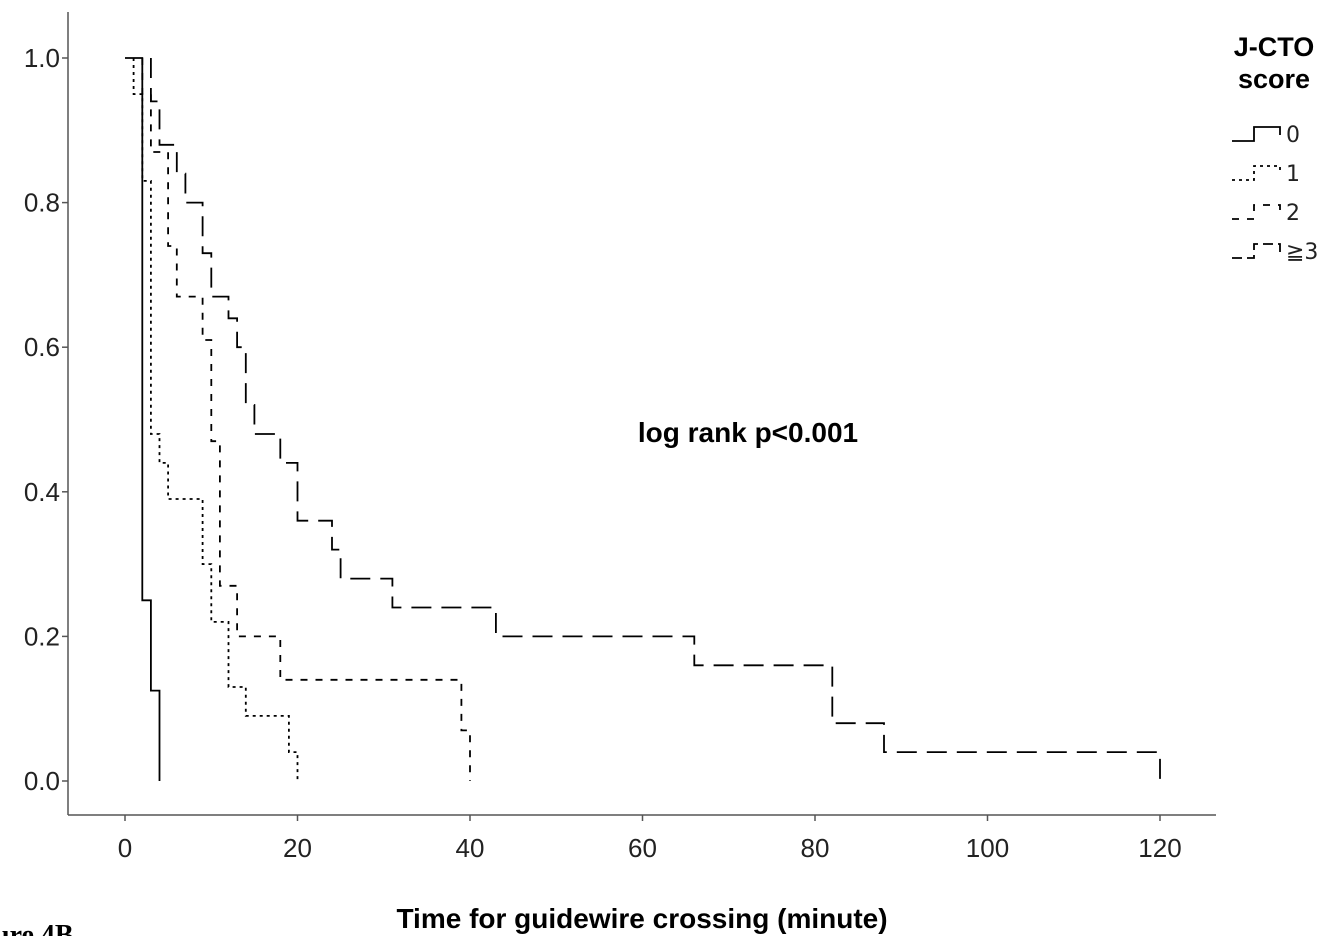 The image size is (1332, 936). I want to click on legend-label: 1, so click(1293, 174).